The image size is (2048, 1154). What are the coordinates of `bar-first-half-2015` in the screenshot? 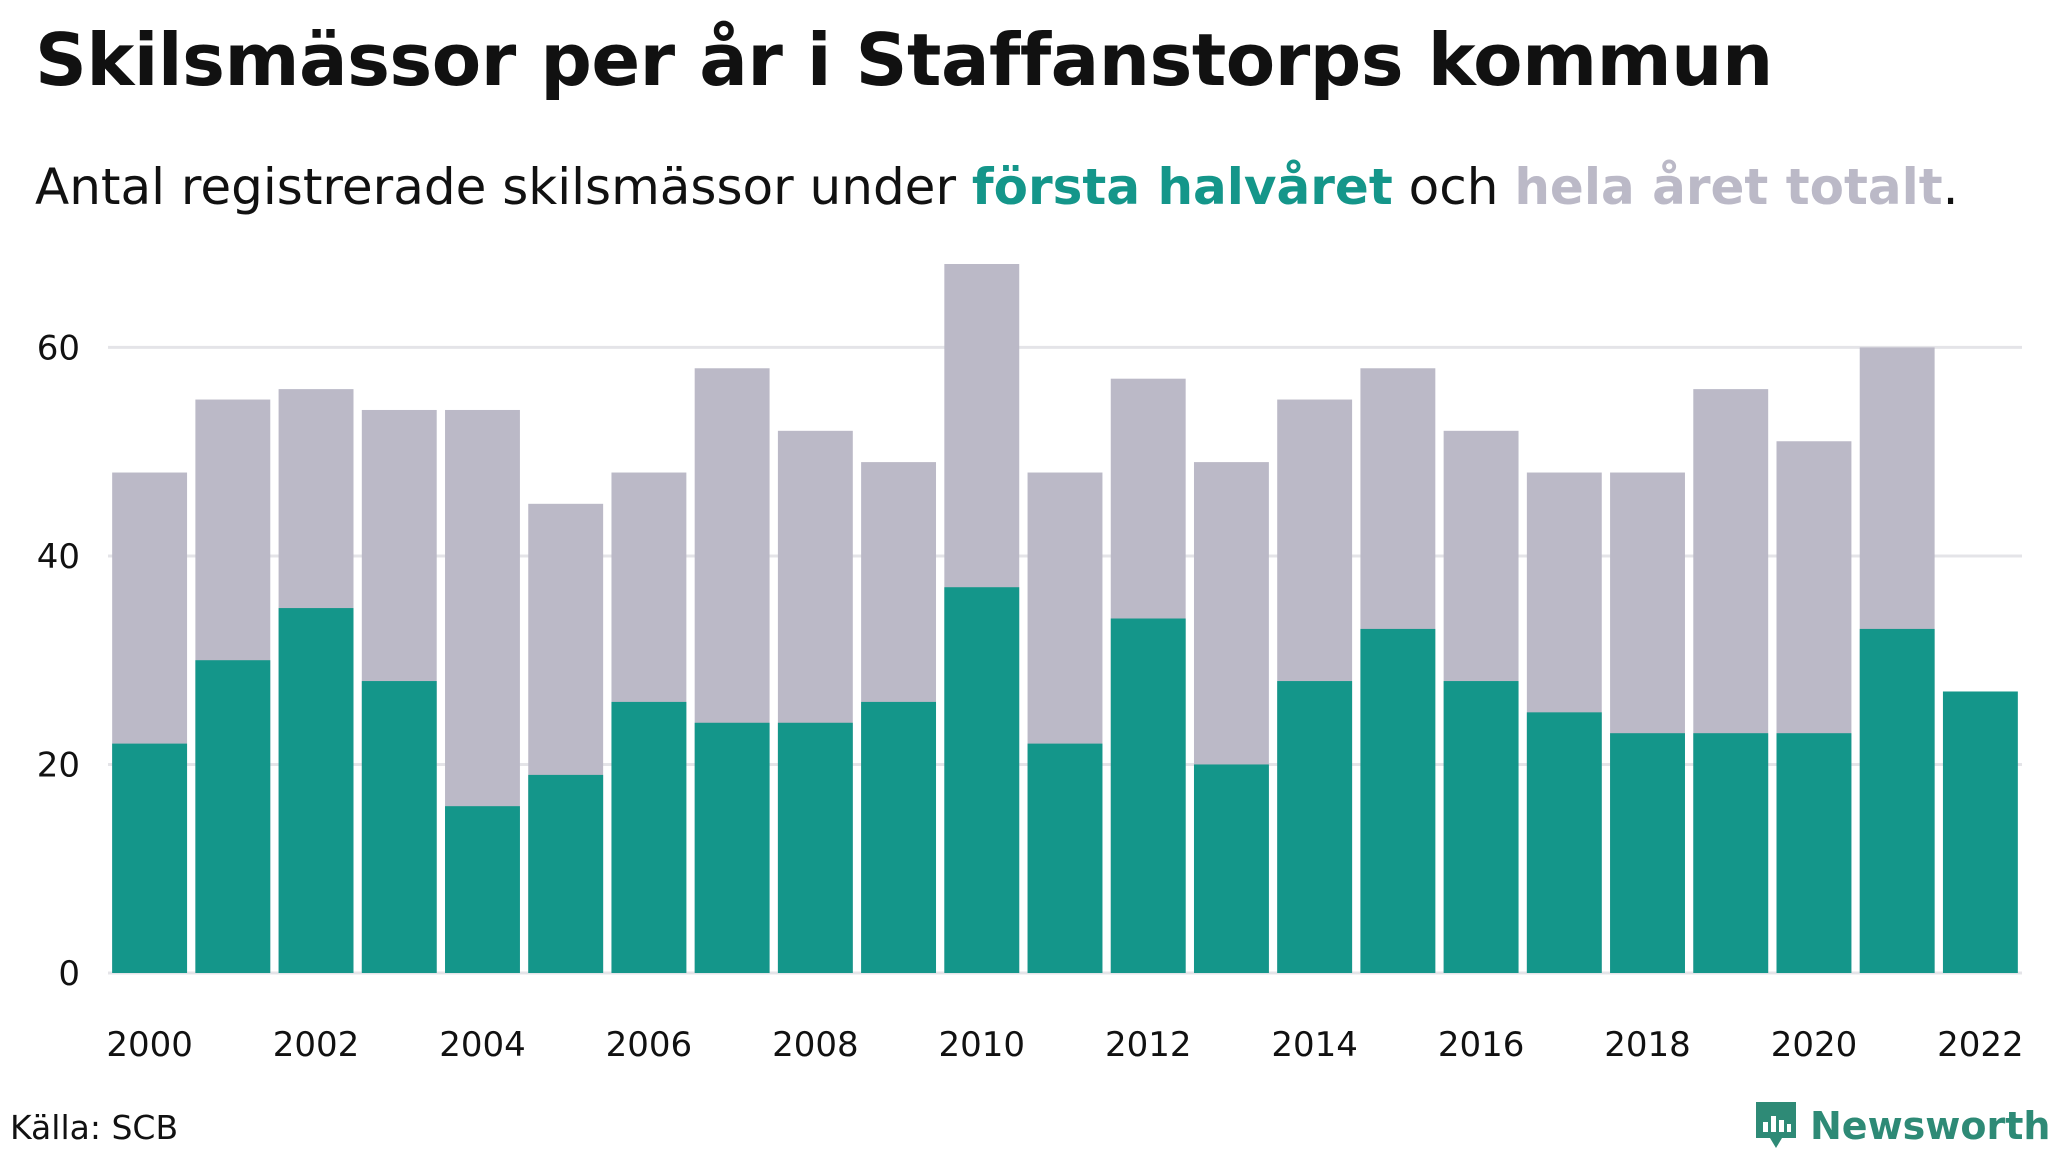 It's located at (1398, 800).